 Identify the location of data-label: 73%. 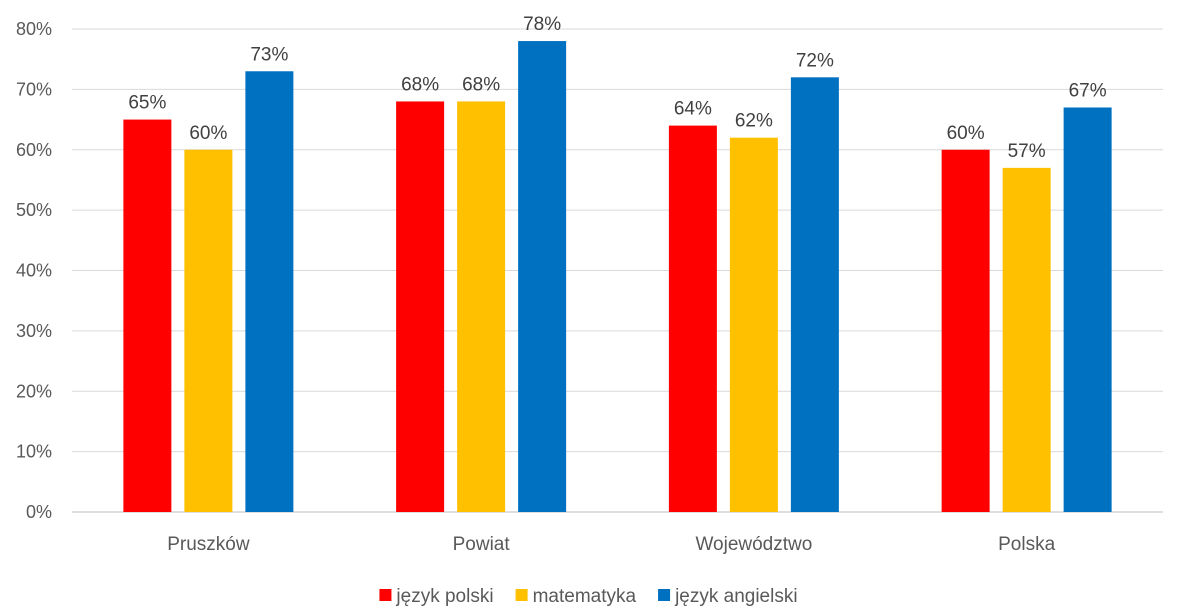
(269, 54).